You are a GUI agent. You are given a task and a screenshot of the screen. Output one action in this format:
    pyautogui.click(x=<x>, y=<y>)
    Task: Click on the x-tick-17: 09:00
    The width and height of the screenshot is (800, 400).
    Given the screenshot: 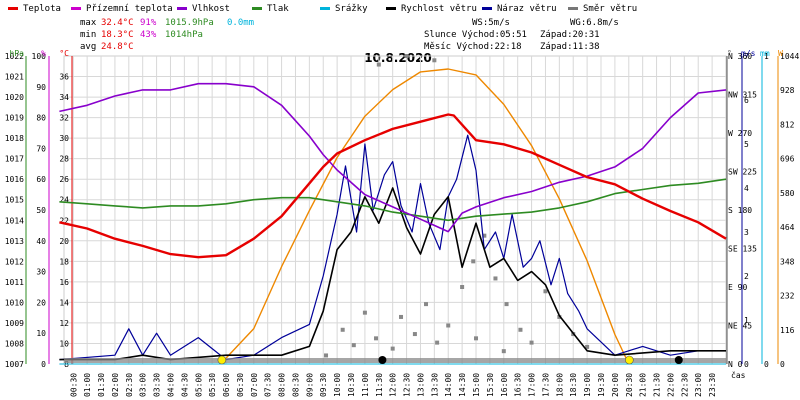 What is the action you would take?
    pyautogui.click(x=309, y=385)
    